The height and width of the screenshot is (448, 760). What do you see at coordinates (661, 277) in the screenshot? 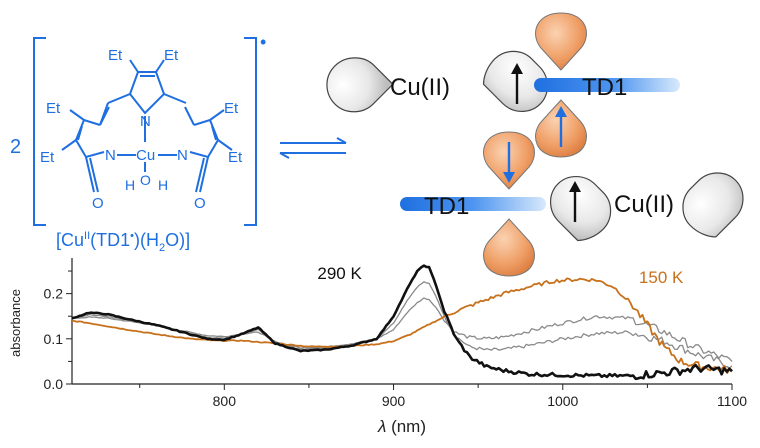
I see `series-label-150k: 150 K` at bounding box center [661, 277].